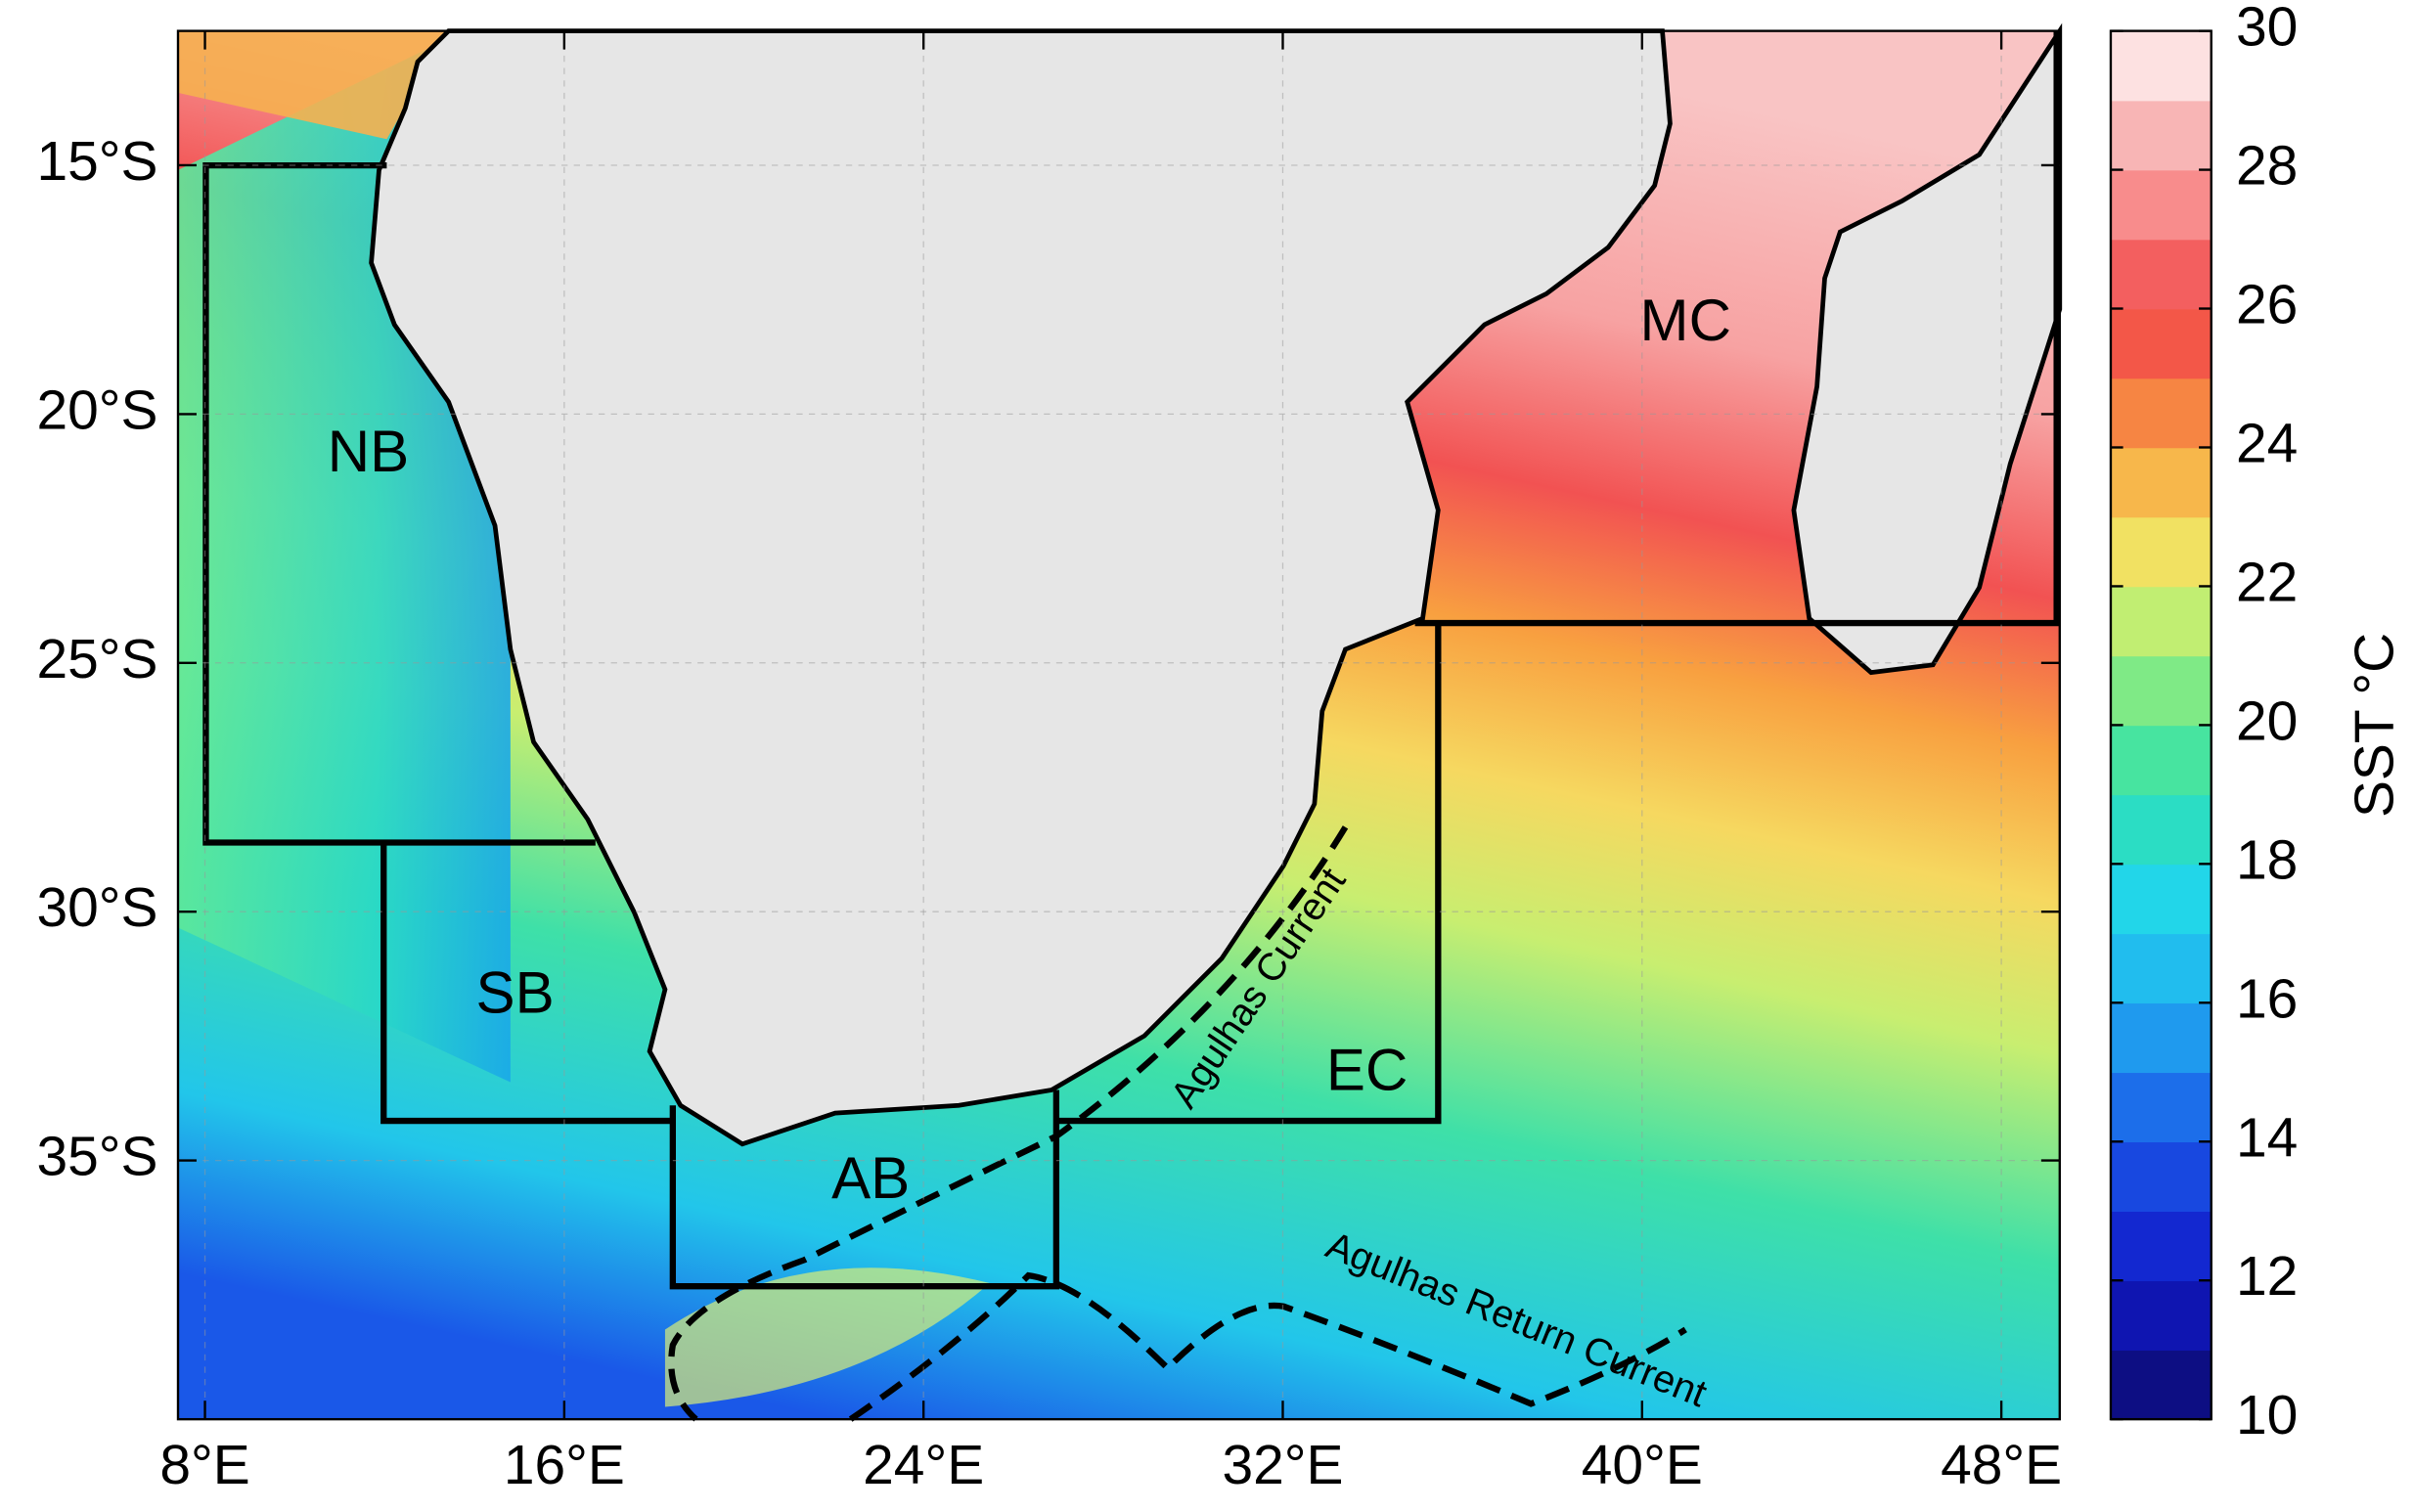 The width and height of the screenshot is (2414, 1512). Describe the element at coordinates (2267, 720) in the screenshot. I see `colorbar-tick-label: 20` at that location.